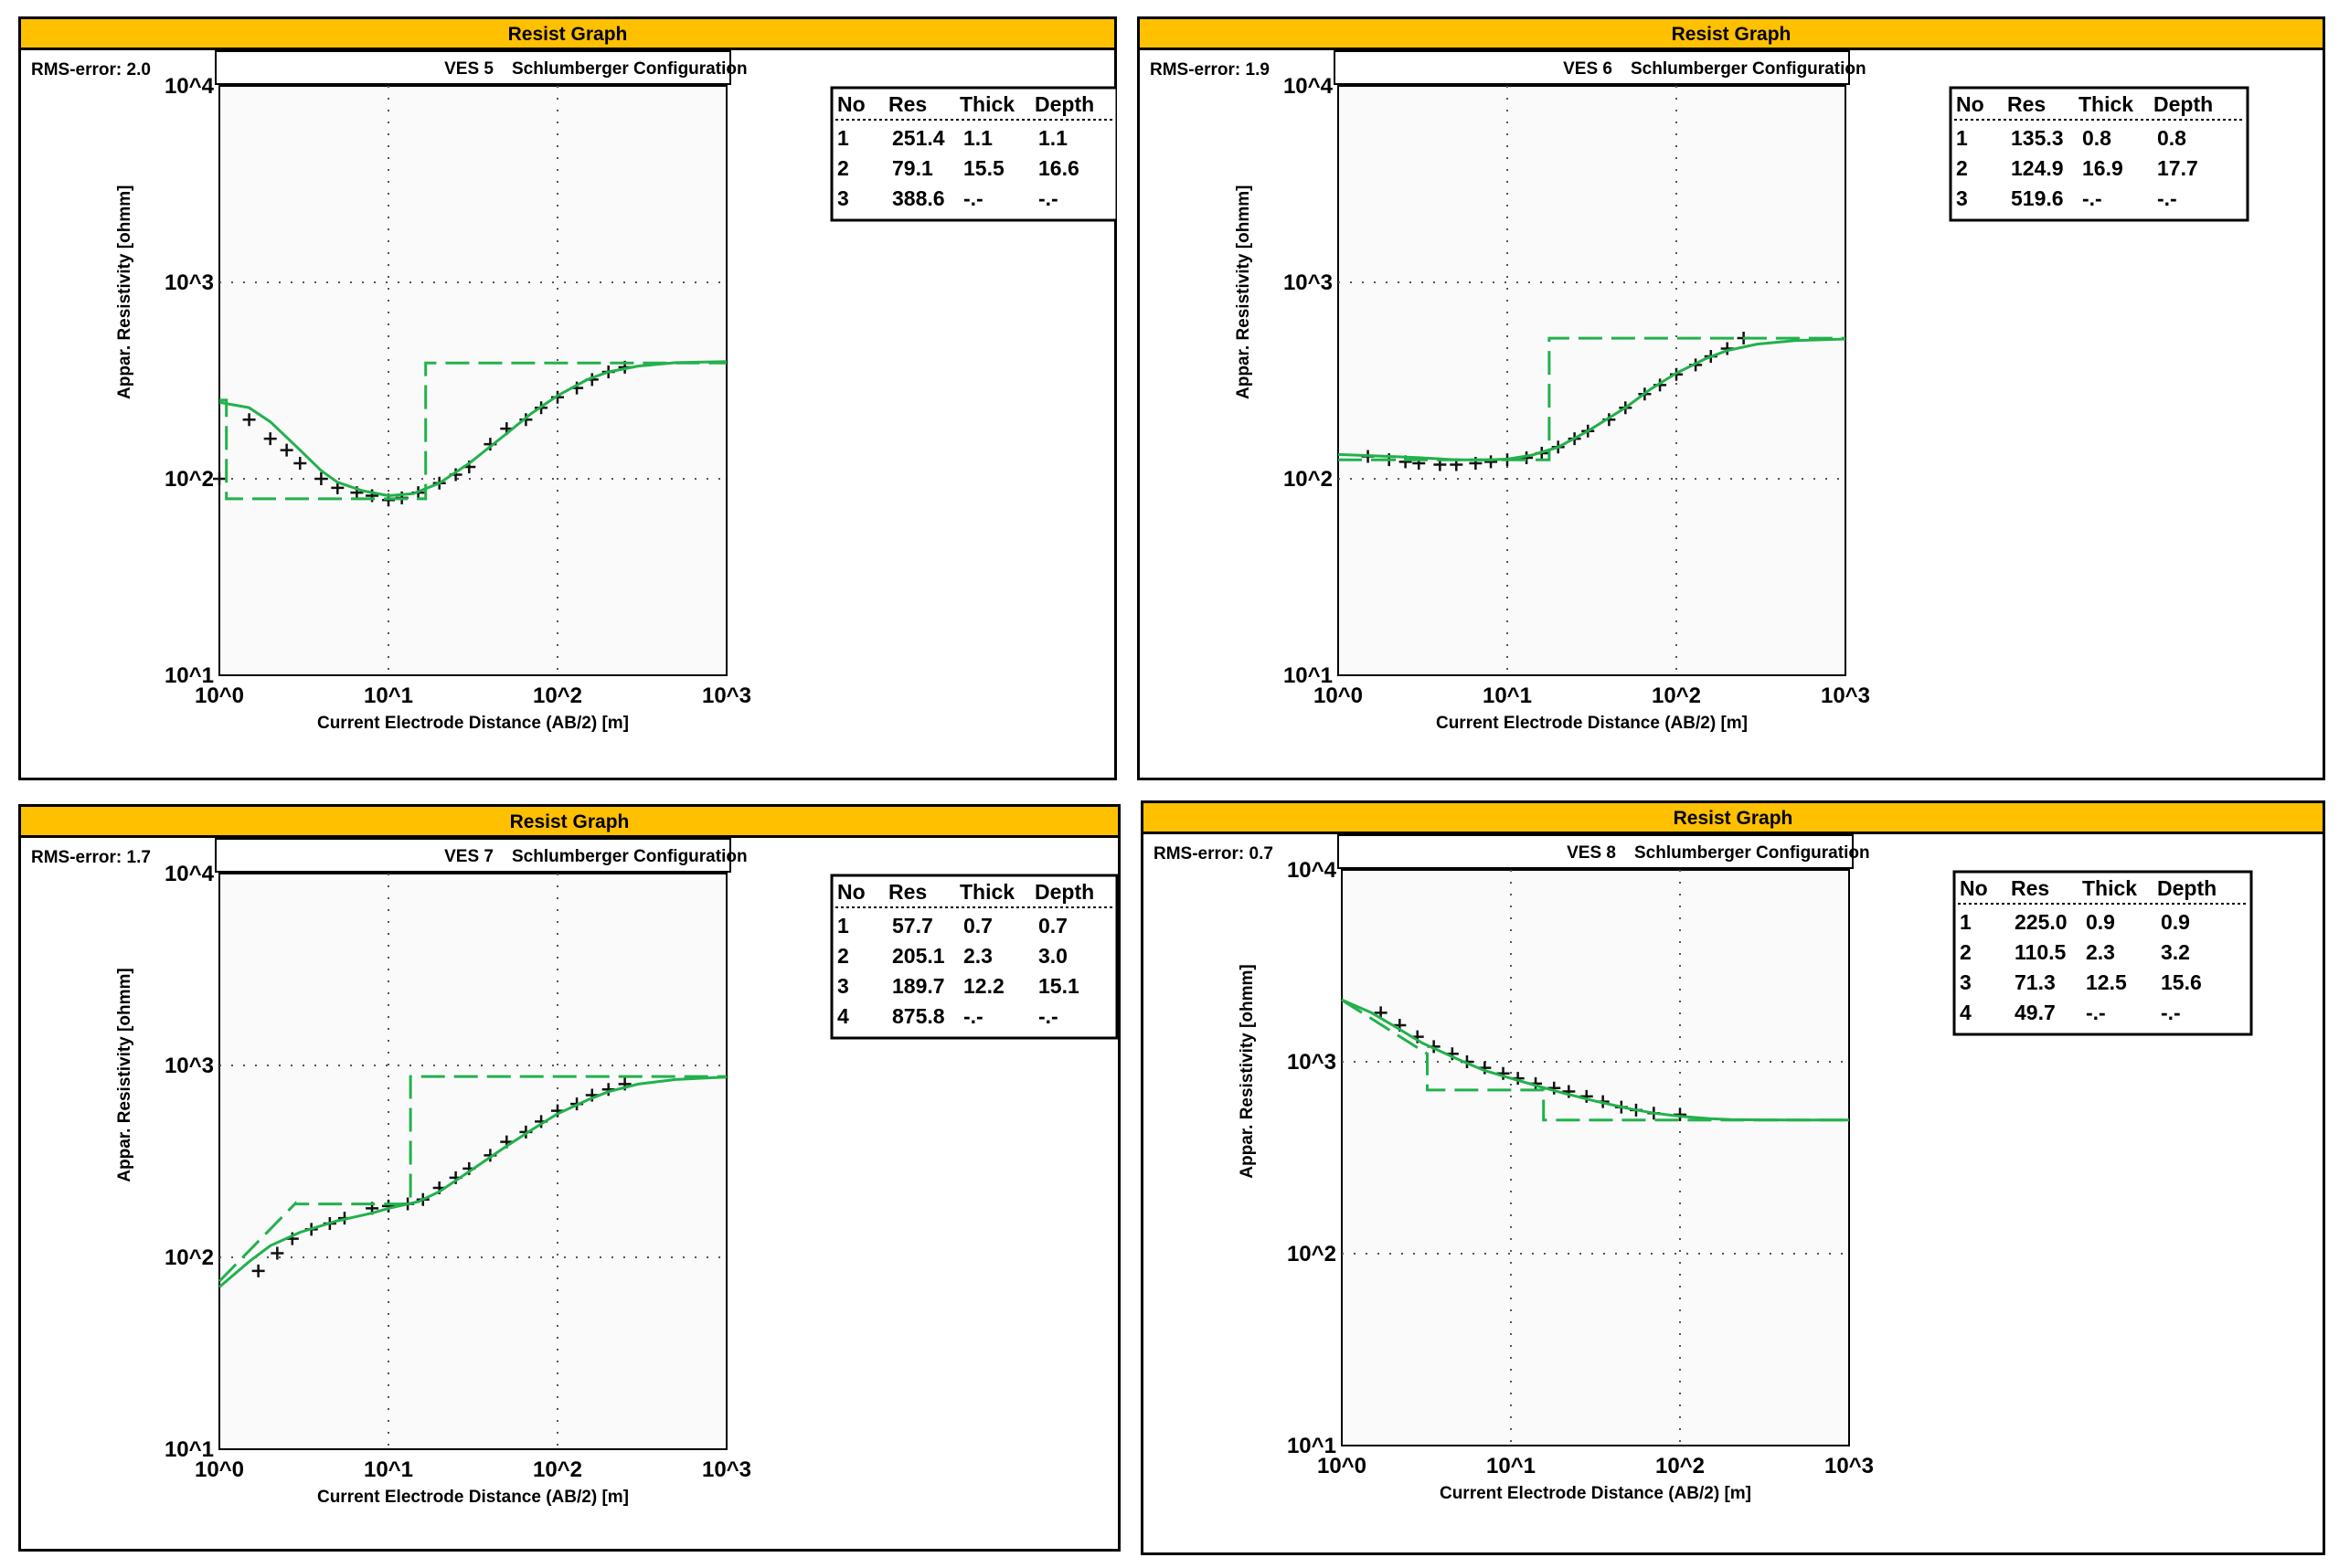 The height and width of the screenshot is (1568, 2339). I want to click on table-cell: 225.0, so click(2042, 922).